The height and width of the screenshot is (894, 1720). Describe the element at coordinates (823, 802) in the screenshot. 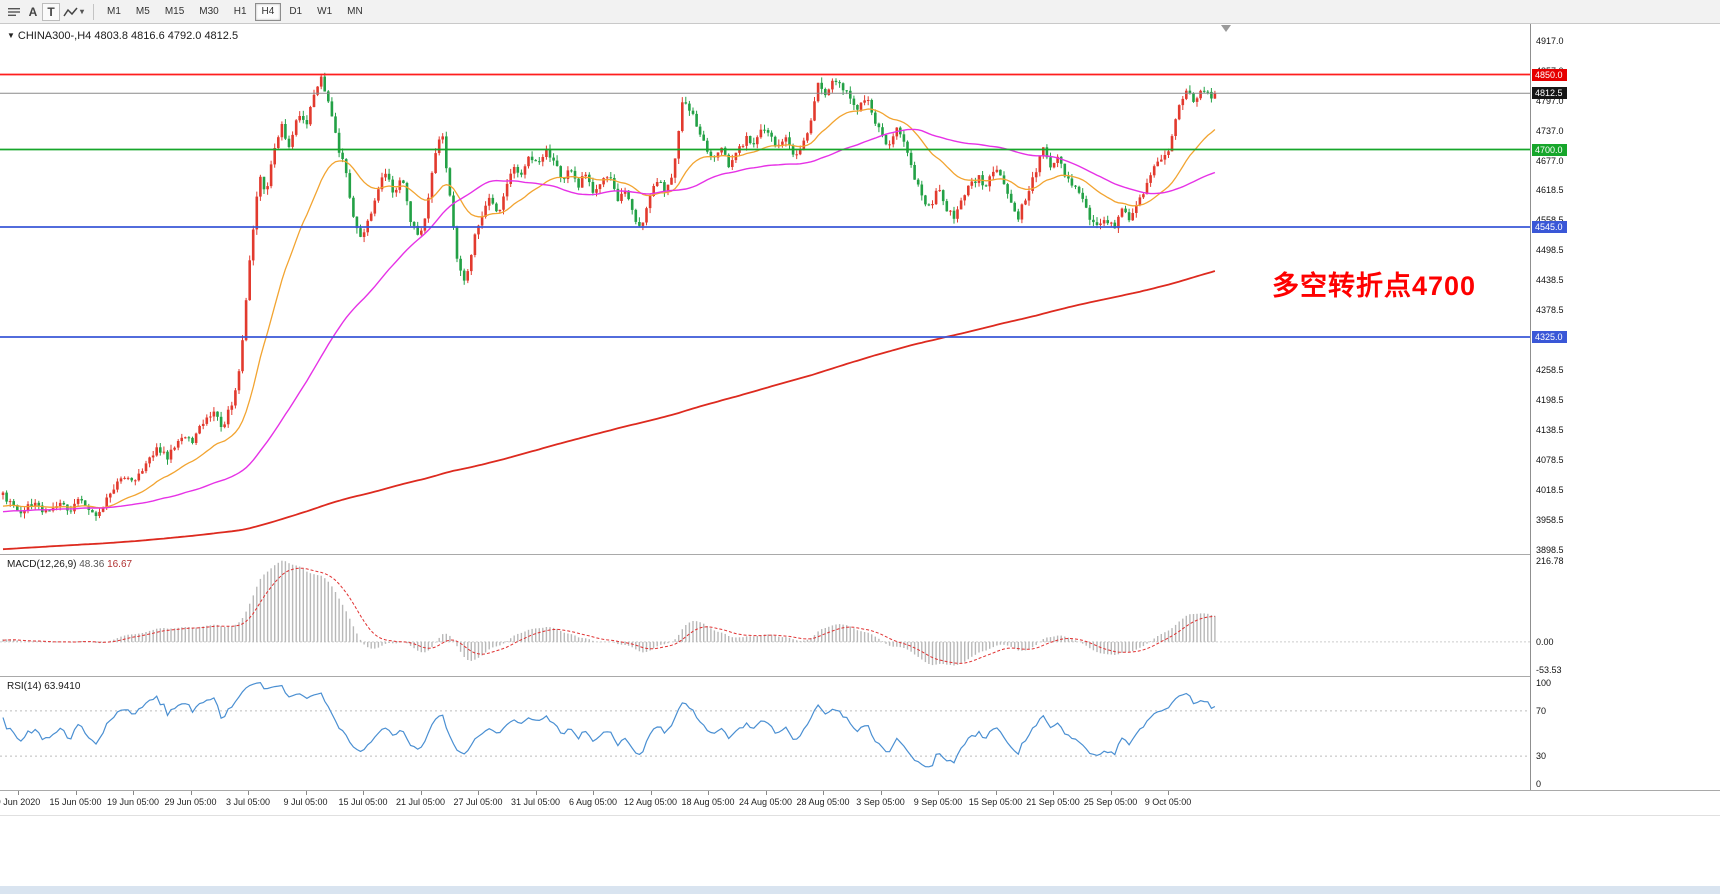

I see `time-label: 28 Aug 05:00` at that location.